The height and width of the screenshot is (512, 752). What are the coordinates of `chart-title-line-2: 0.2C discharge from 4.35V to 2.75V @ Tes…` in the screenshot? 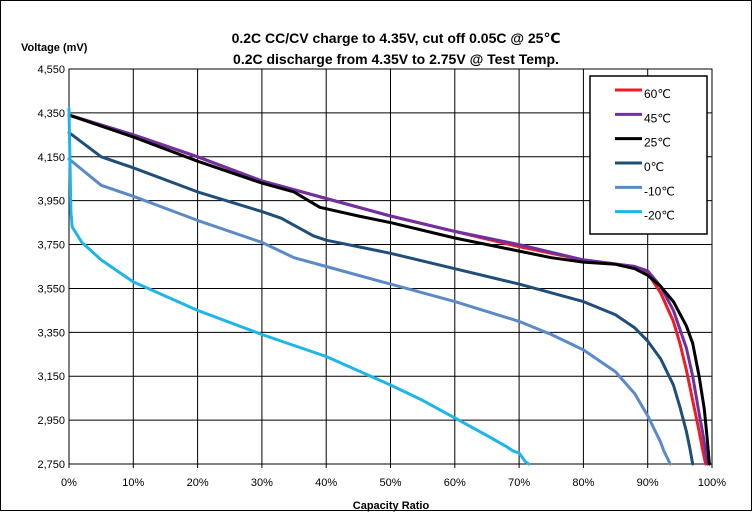 It's located at (396, 59).